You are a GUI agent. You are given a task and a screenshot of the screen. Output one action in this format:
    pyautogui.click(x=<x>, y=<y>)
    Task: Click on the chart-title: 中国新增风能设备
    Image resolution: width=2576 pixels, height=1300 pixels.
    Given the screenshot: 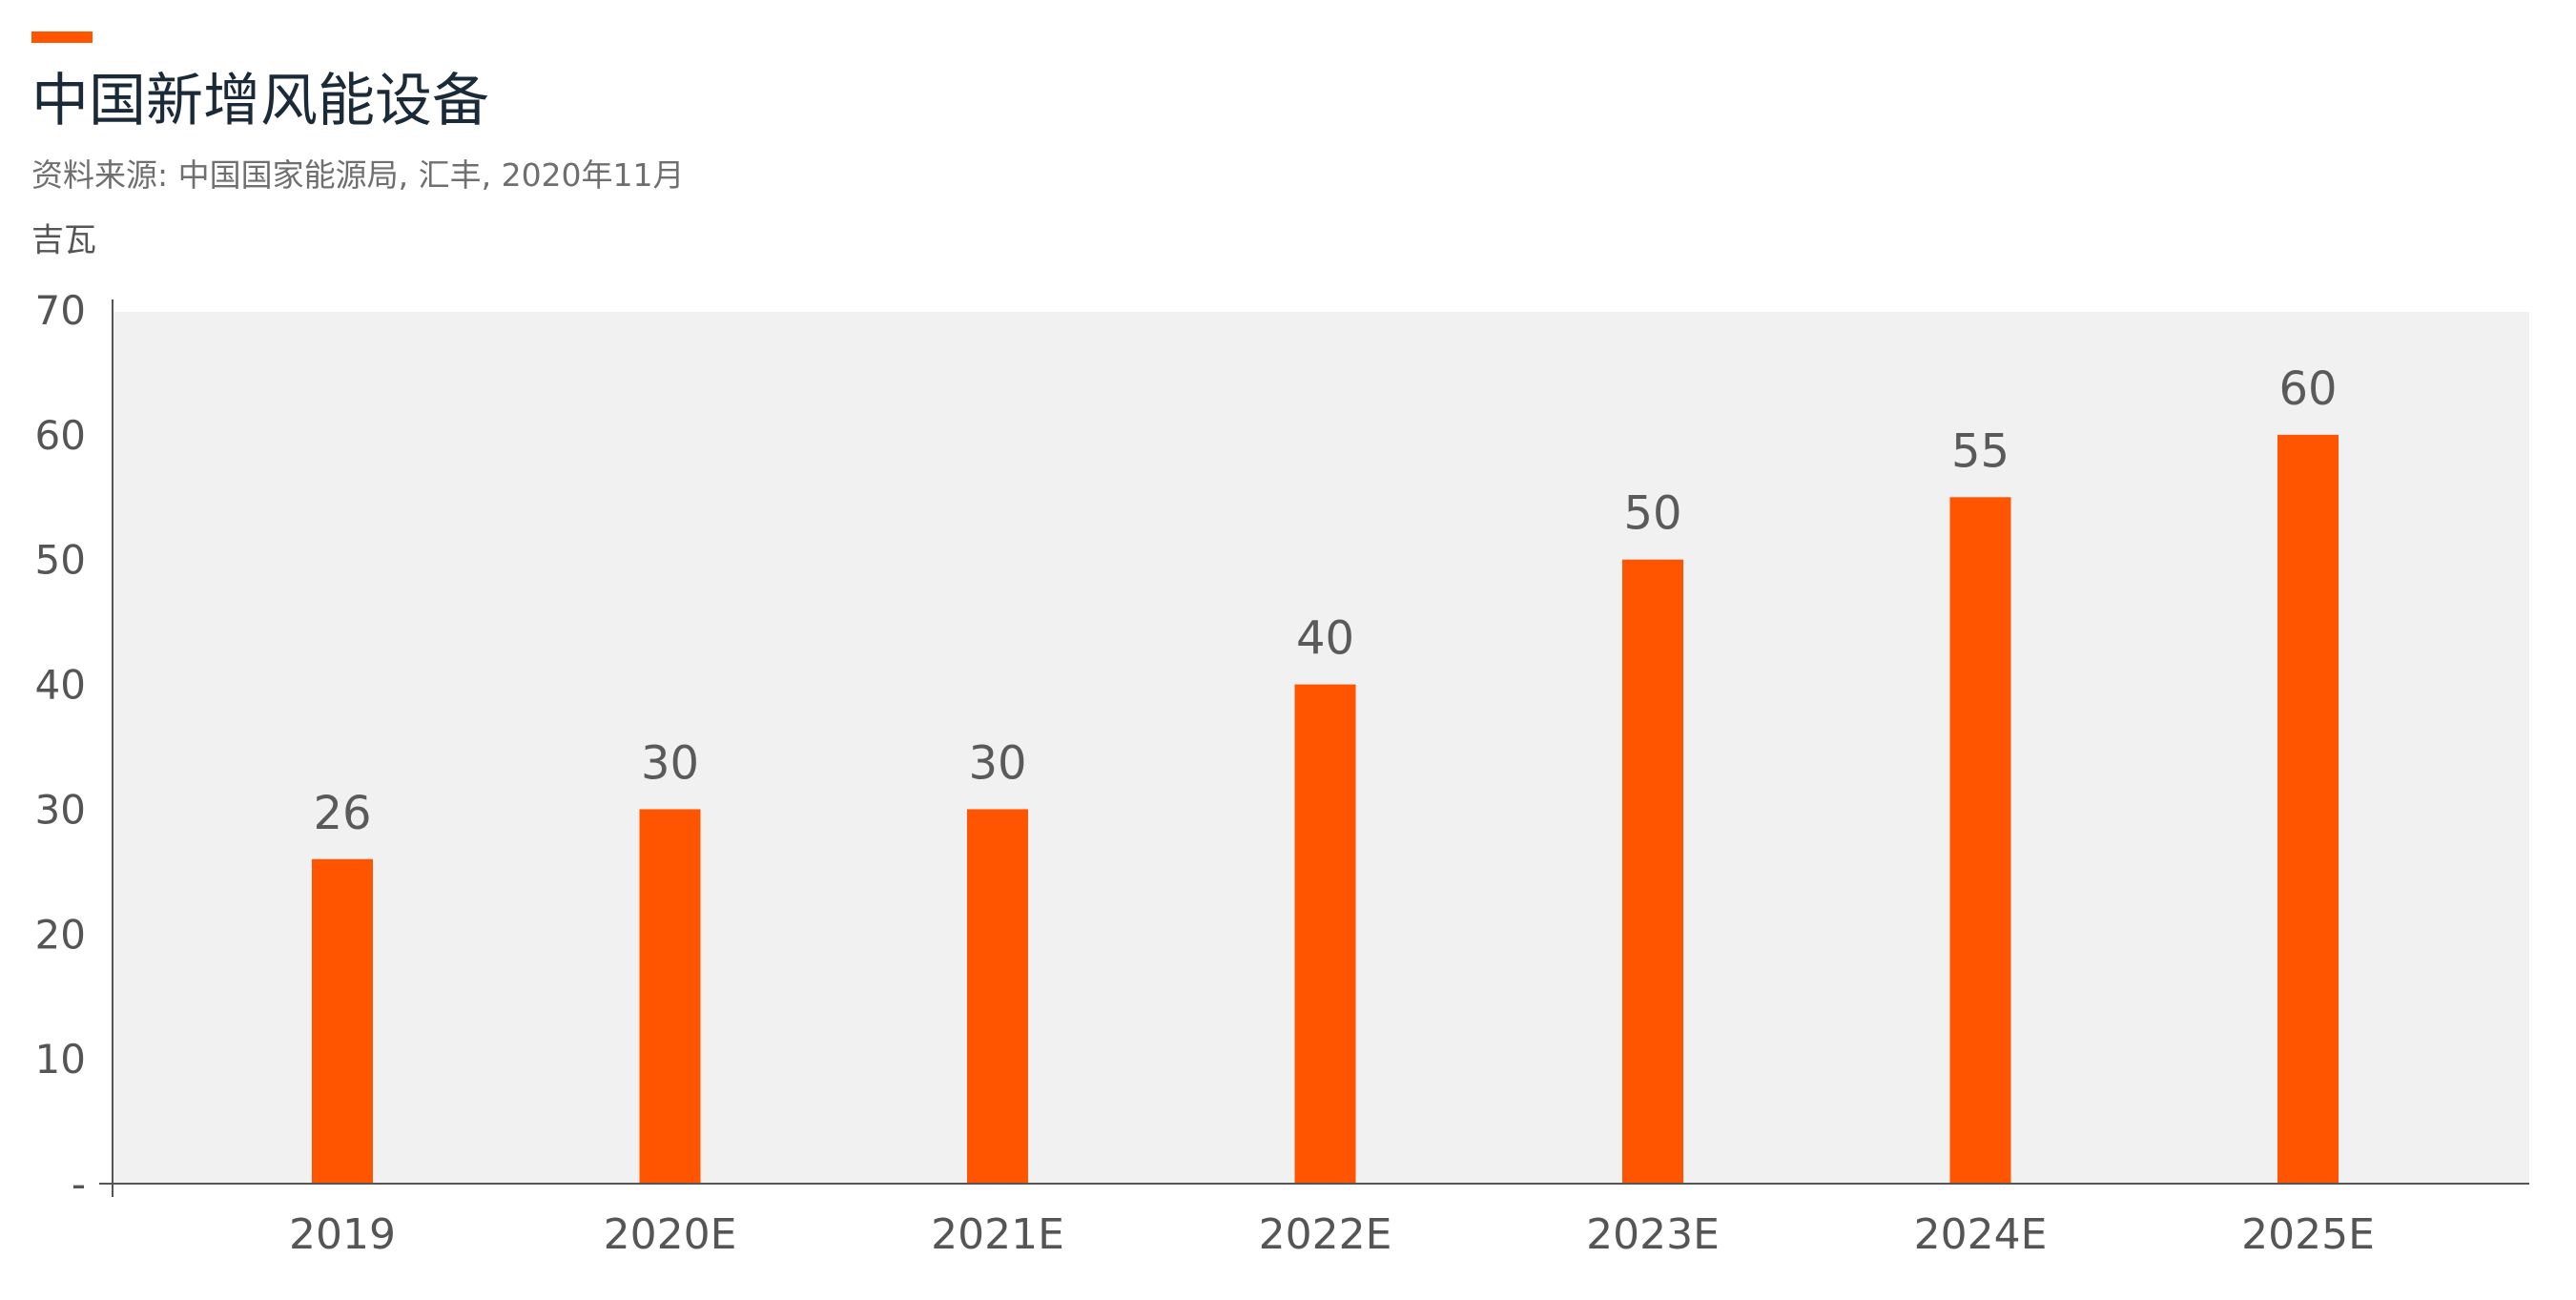 What is the action you would take?
    pyautogui.click(x=260, y=101)
    